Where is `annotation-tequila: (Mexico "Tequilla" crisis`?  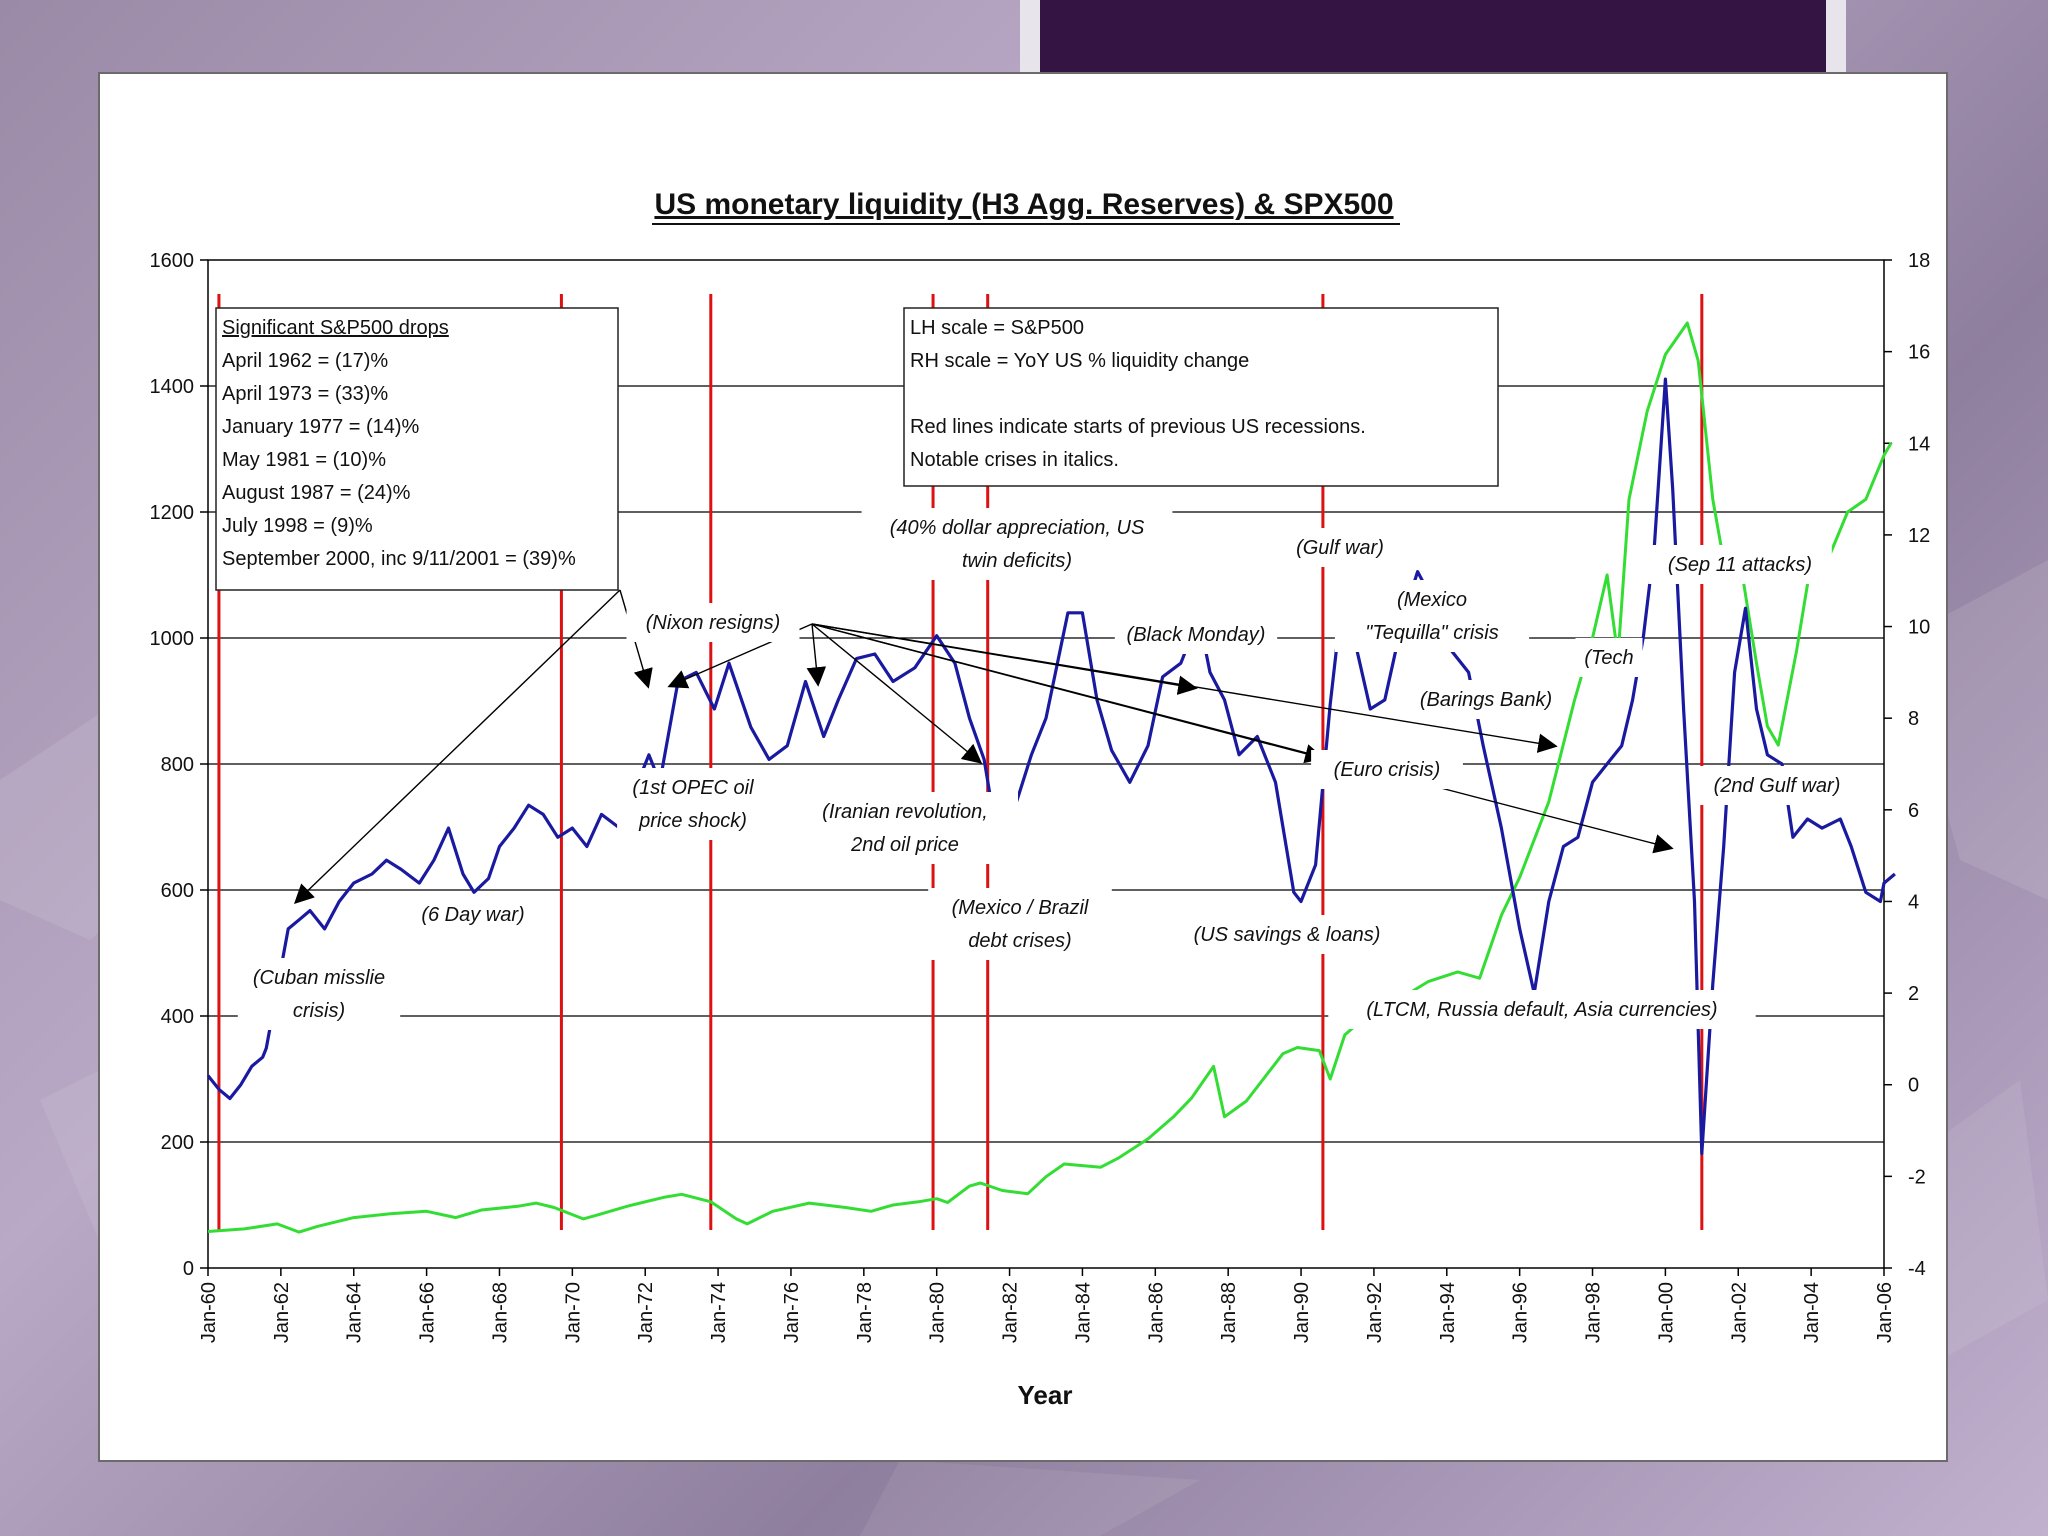
annotation-tequila: (Mexico "Tequilla" crisis is located at coordinates (1432, 616).